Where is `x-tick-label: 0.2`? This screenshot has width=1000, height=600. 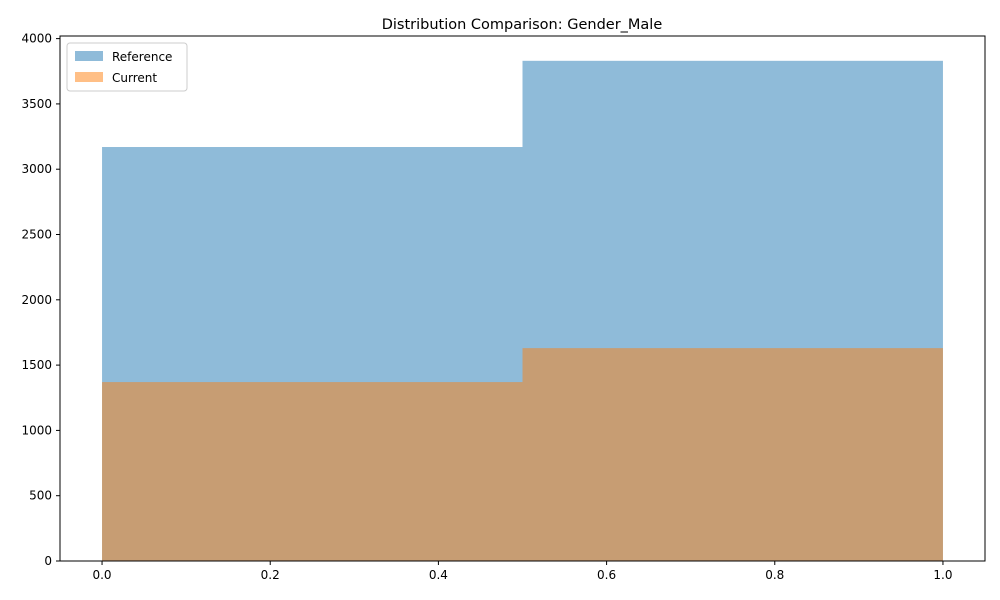 x-tick-label: 0.2 is located at coordinates (270, 575).